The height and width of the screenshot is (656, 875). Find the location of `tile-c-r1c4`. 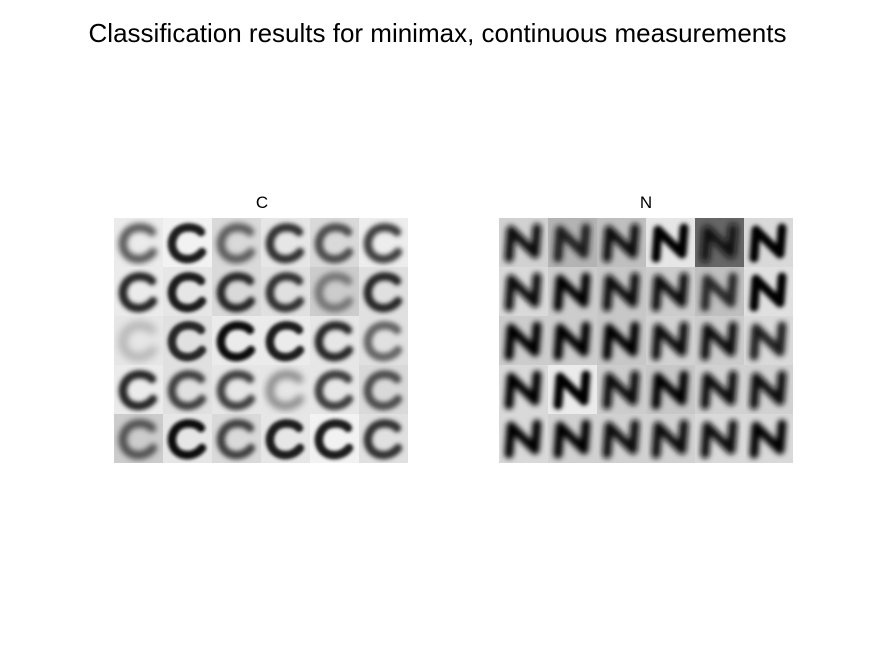

tile-c-r1c4 is located at coordinates (285, 242).